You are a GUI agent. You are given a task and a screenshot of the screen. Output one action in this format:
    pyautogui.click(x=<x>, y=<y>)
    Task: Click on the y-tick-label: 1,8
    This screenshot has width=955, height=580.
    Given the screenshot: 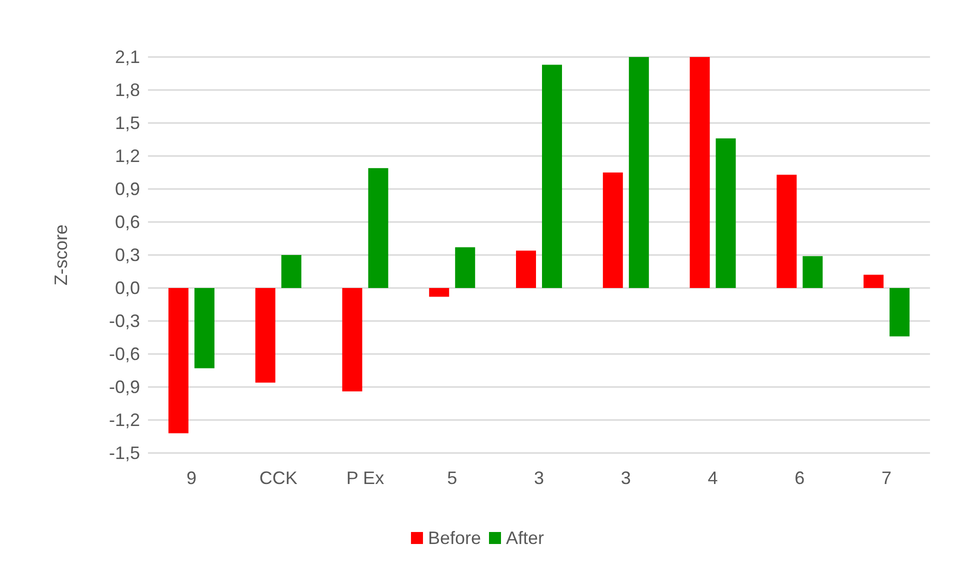 What is the action you would take?
    pyautogui.click(x=127, y=90)
    